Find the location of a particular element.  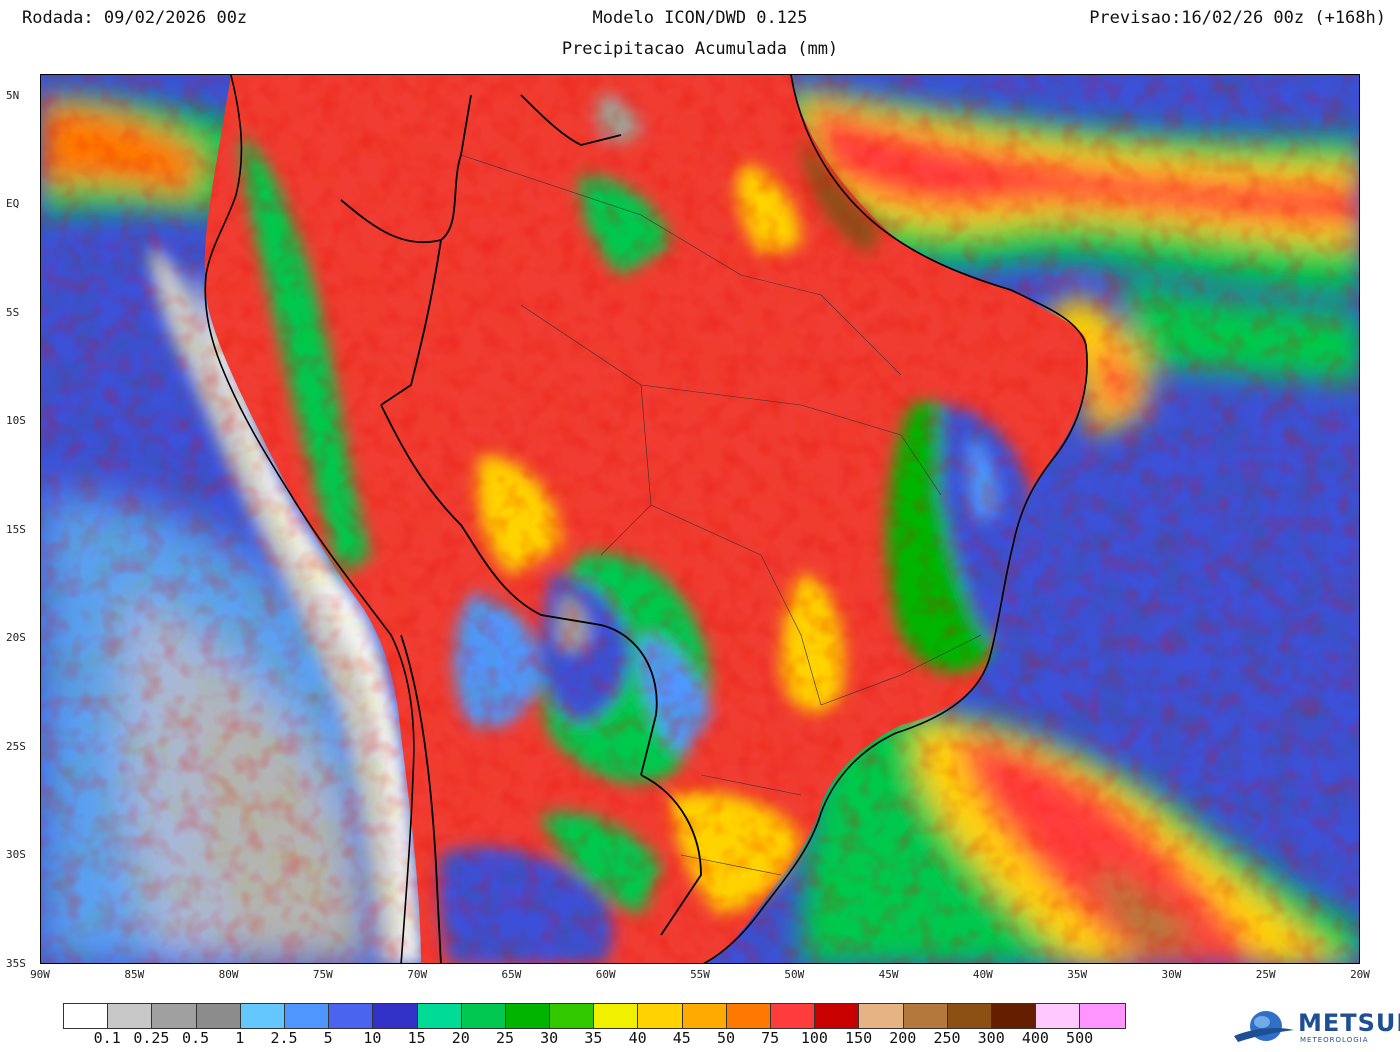

lon-tick-label: 35W is located at coordinates (1077, 974).